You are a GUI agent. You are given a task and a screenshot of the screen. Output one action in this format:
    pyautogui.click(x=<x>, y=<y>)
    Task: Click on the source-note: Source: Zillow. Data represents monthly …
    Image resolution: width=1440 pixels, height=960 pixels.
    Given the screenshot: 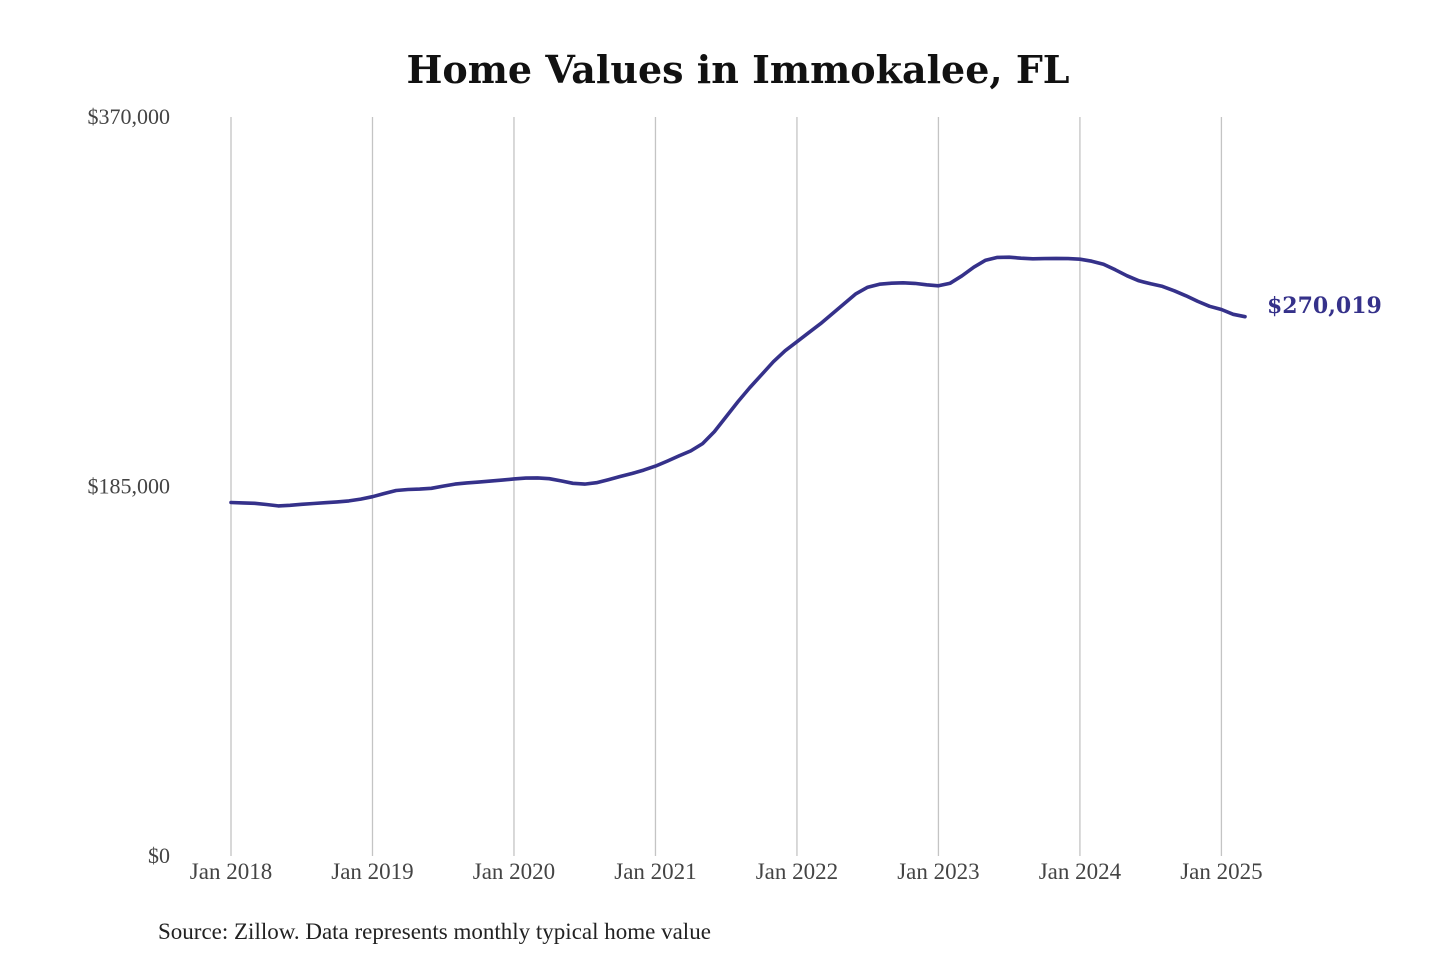 What is the action you would take?
    pyautogui.click(x=434, y=931)
    